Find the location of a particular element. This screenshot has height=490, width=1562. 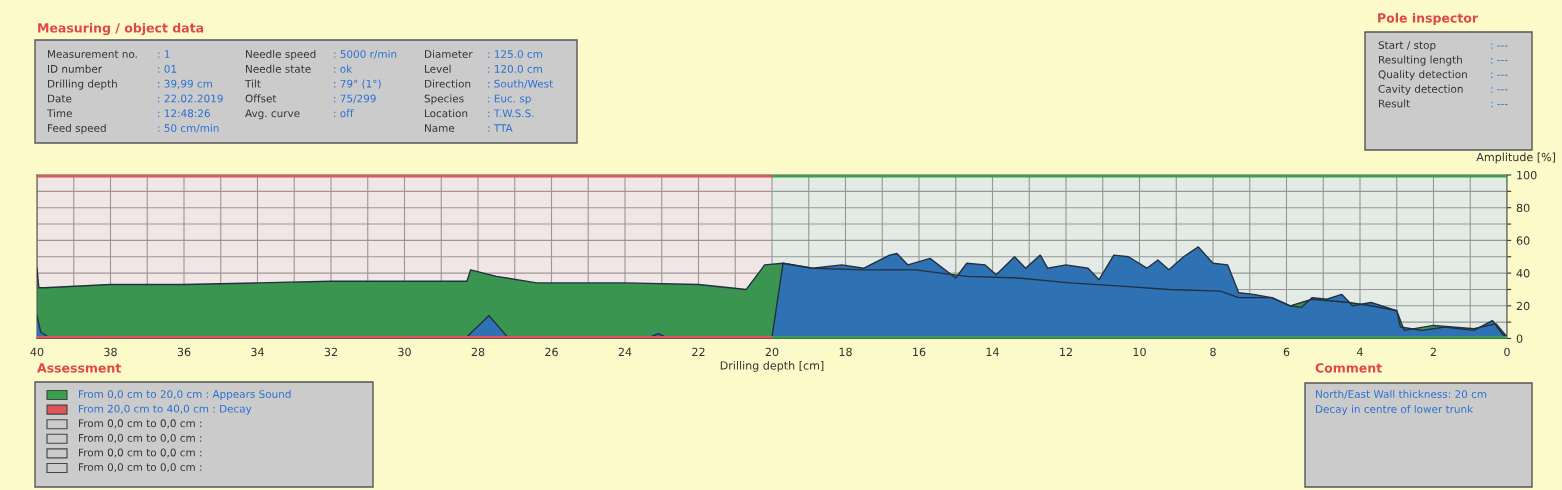

x-tick-label: 24 is located at coordinates (625, 351).